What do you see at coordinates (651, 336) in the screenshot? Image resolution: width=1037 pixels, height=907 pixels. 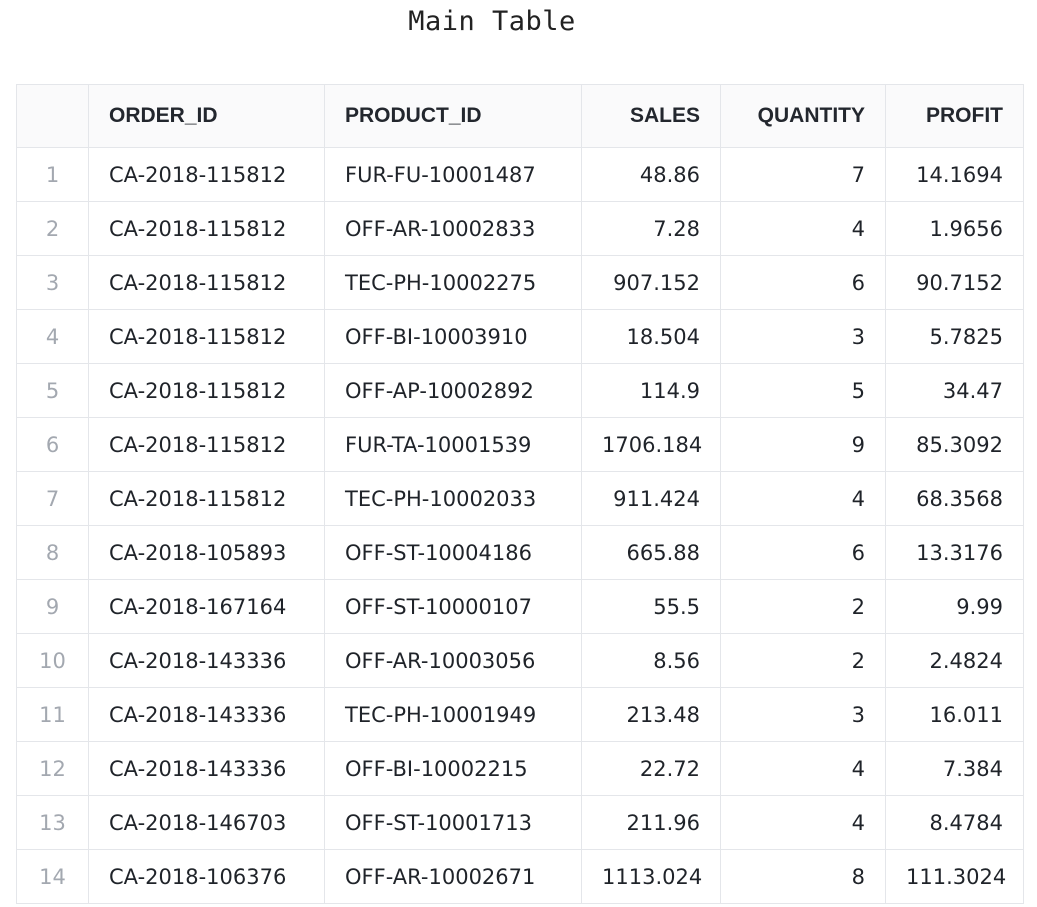 I see `sales-cell: 18.504` at bounding box center [651, 336].